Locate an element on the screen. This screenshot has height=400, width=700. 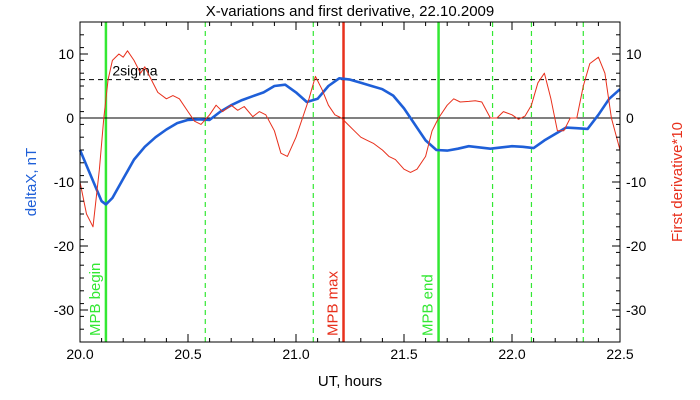
y-axis-label-right: First derivative*10 is located at coordinates (677, 182).